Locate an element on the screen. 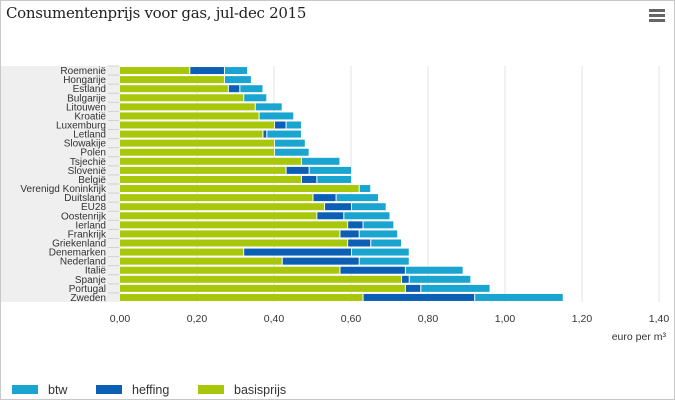  category-label: Slovenië is located at coordinates (87, 171).